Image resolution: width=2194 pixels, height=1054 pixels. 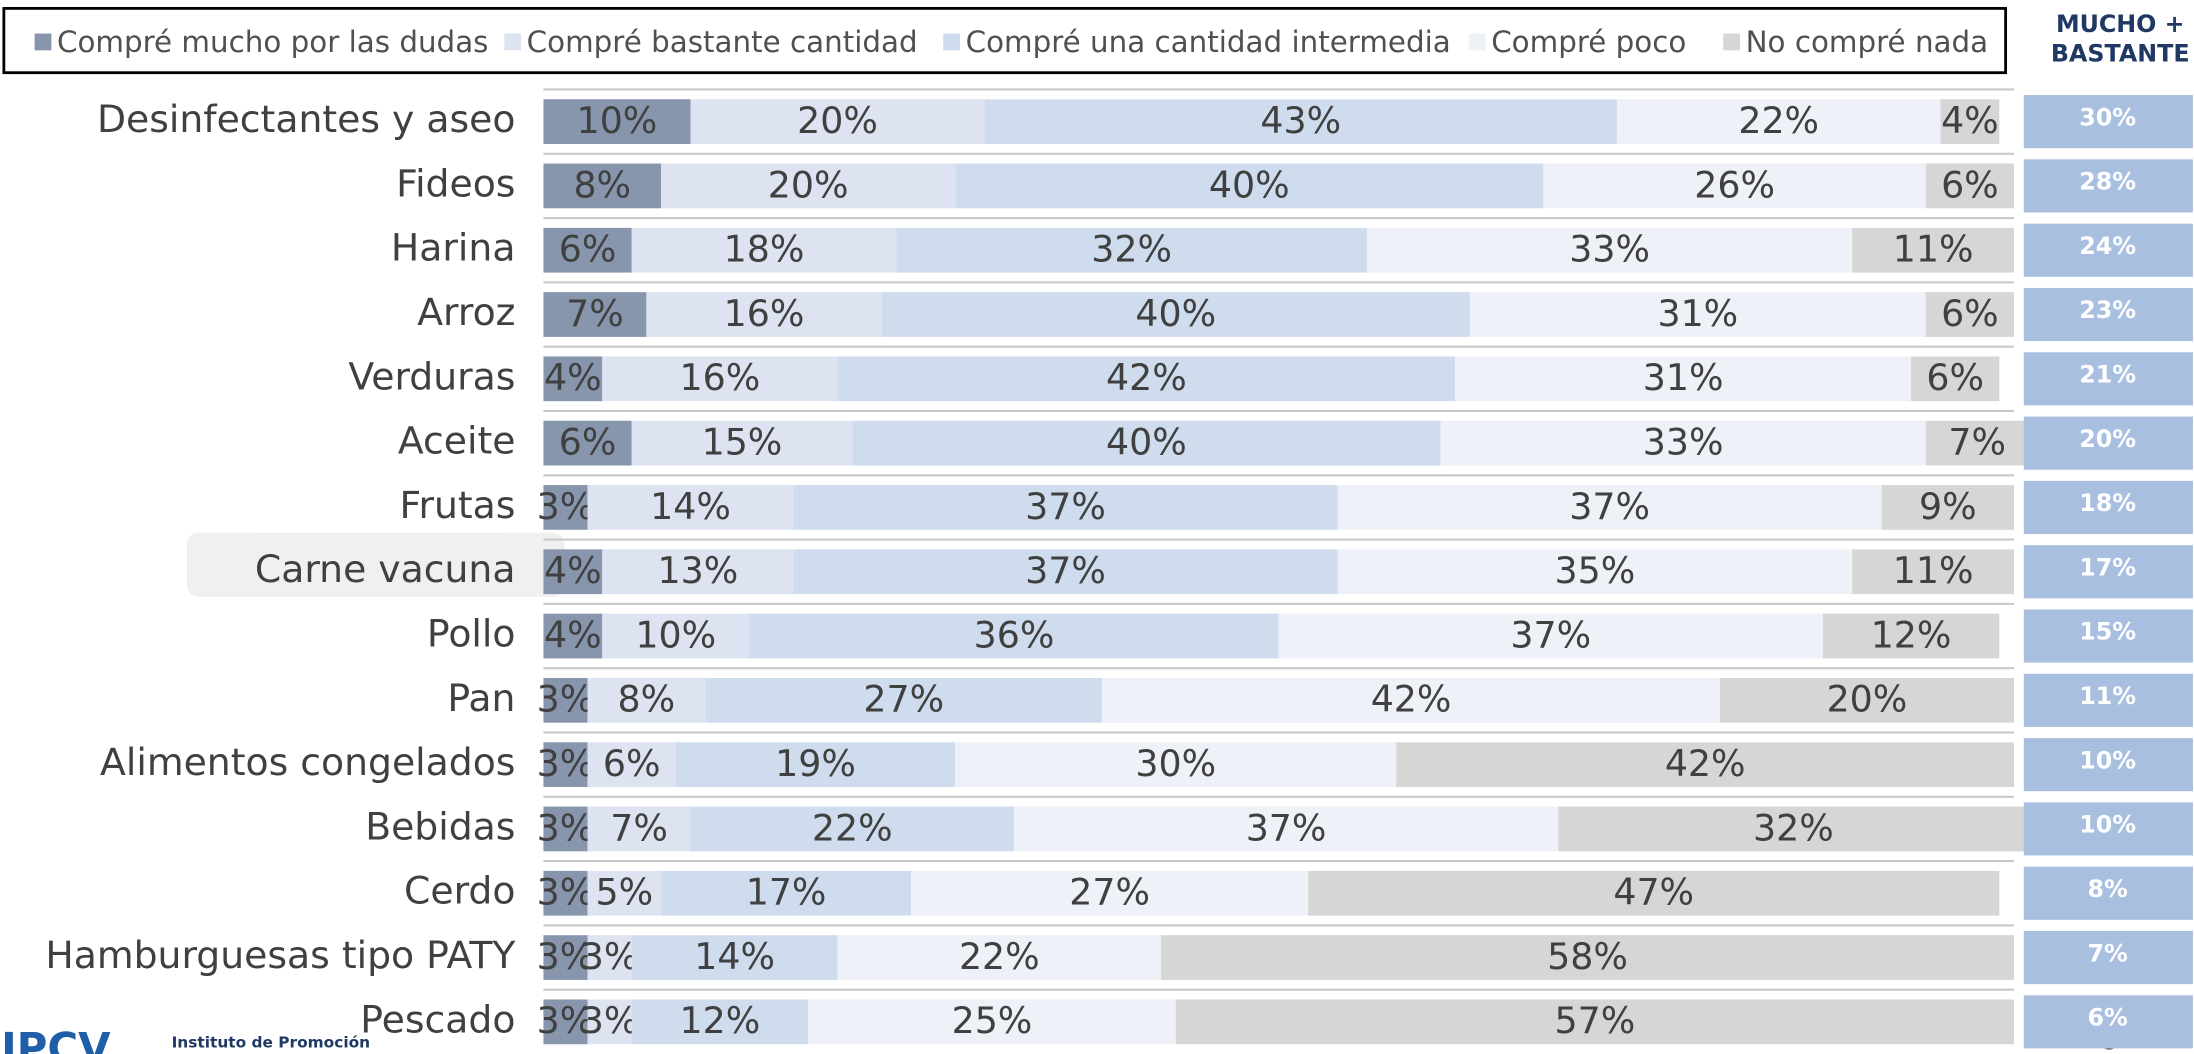 What do you see at coordinates (56, 1039) in the screenshot?
I see `footer-logo: IPCV` at bounding box center [56, 1039].